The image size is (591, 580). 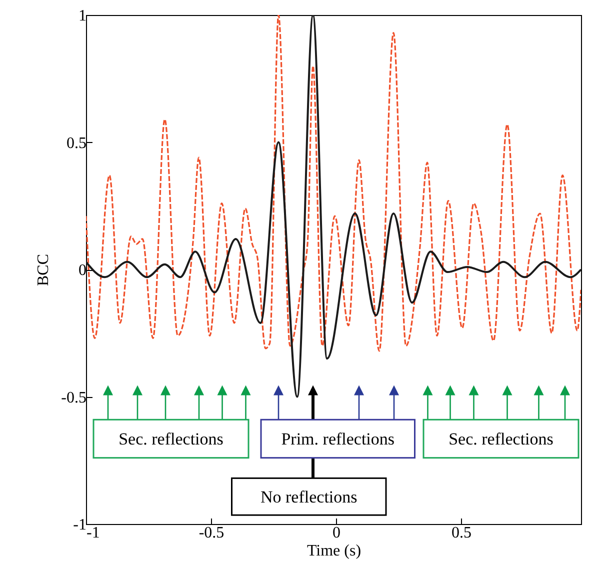 What do you see at coordinates (82, 16) in the screenshot?
I see `y-tick-label: 1` at bounding box center [82, 16].